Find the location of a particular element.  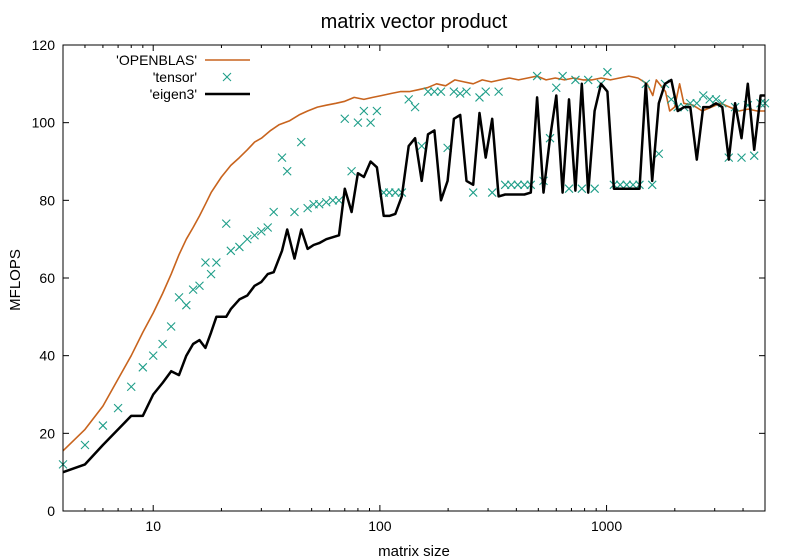

y-tick-label: 100 is located at coordinates (44, 123).